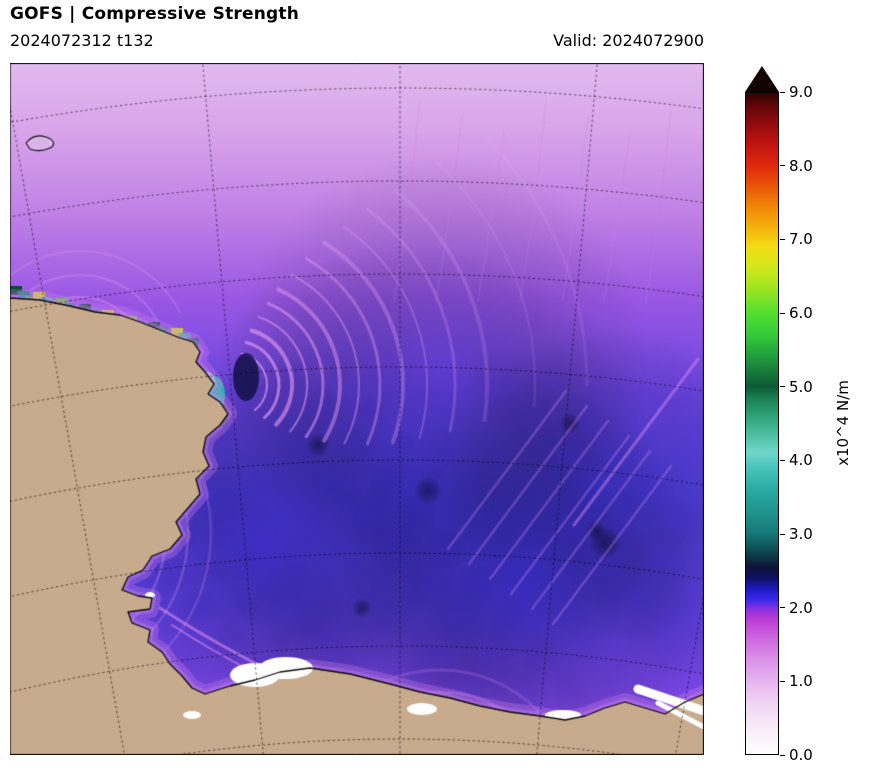 Image resolution: width=869 pixels, height=781 pixels. I want to click on colorbar-tick-label: 4.0, so click(801, 460).